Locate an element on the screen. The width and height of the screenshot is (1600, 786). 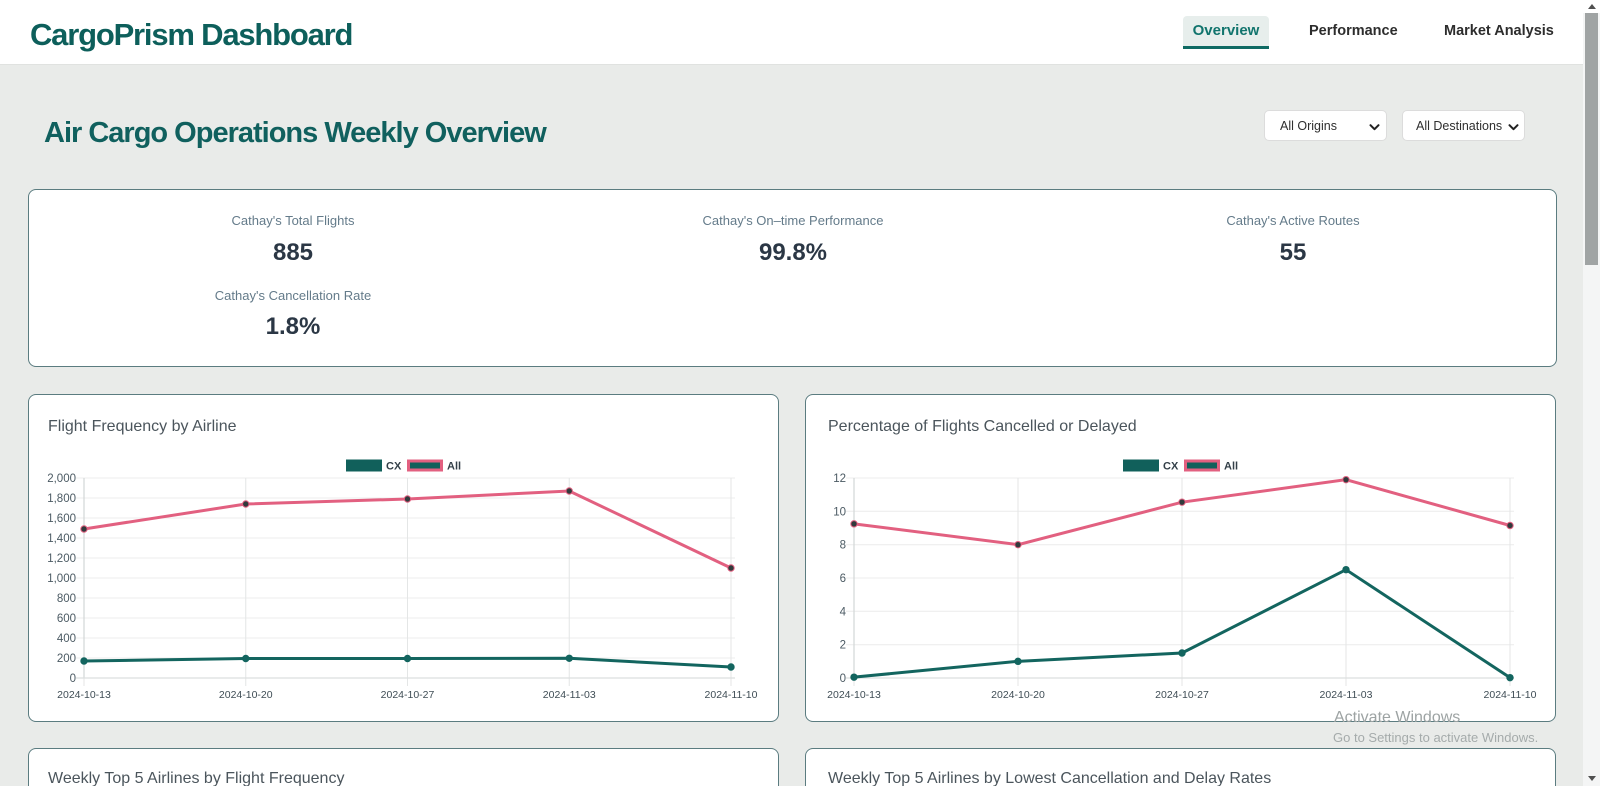
svg-text: 1,400 is located at coordinates (61, 539).